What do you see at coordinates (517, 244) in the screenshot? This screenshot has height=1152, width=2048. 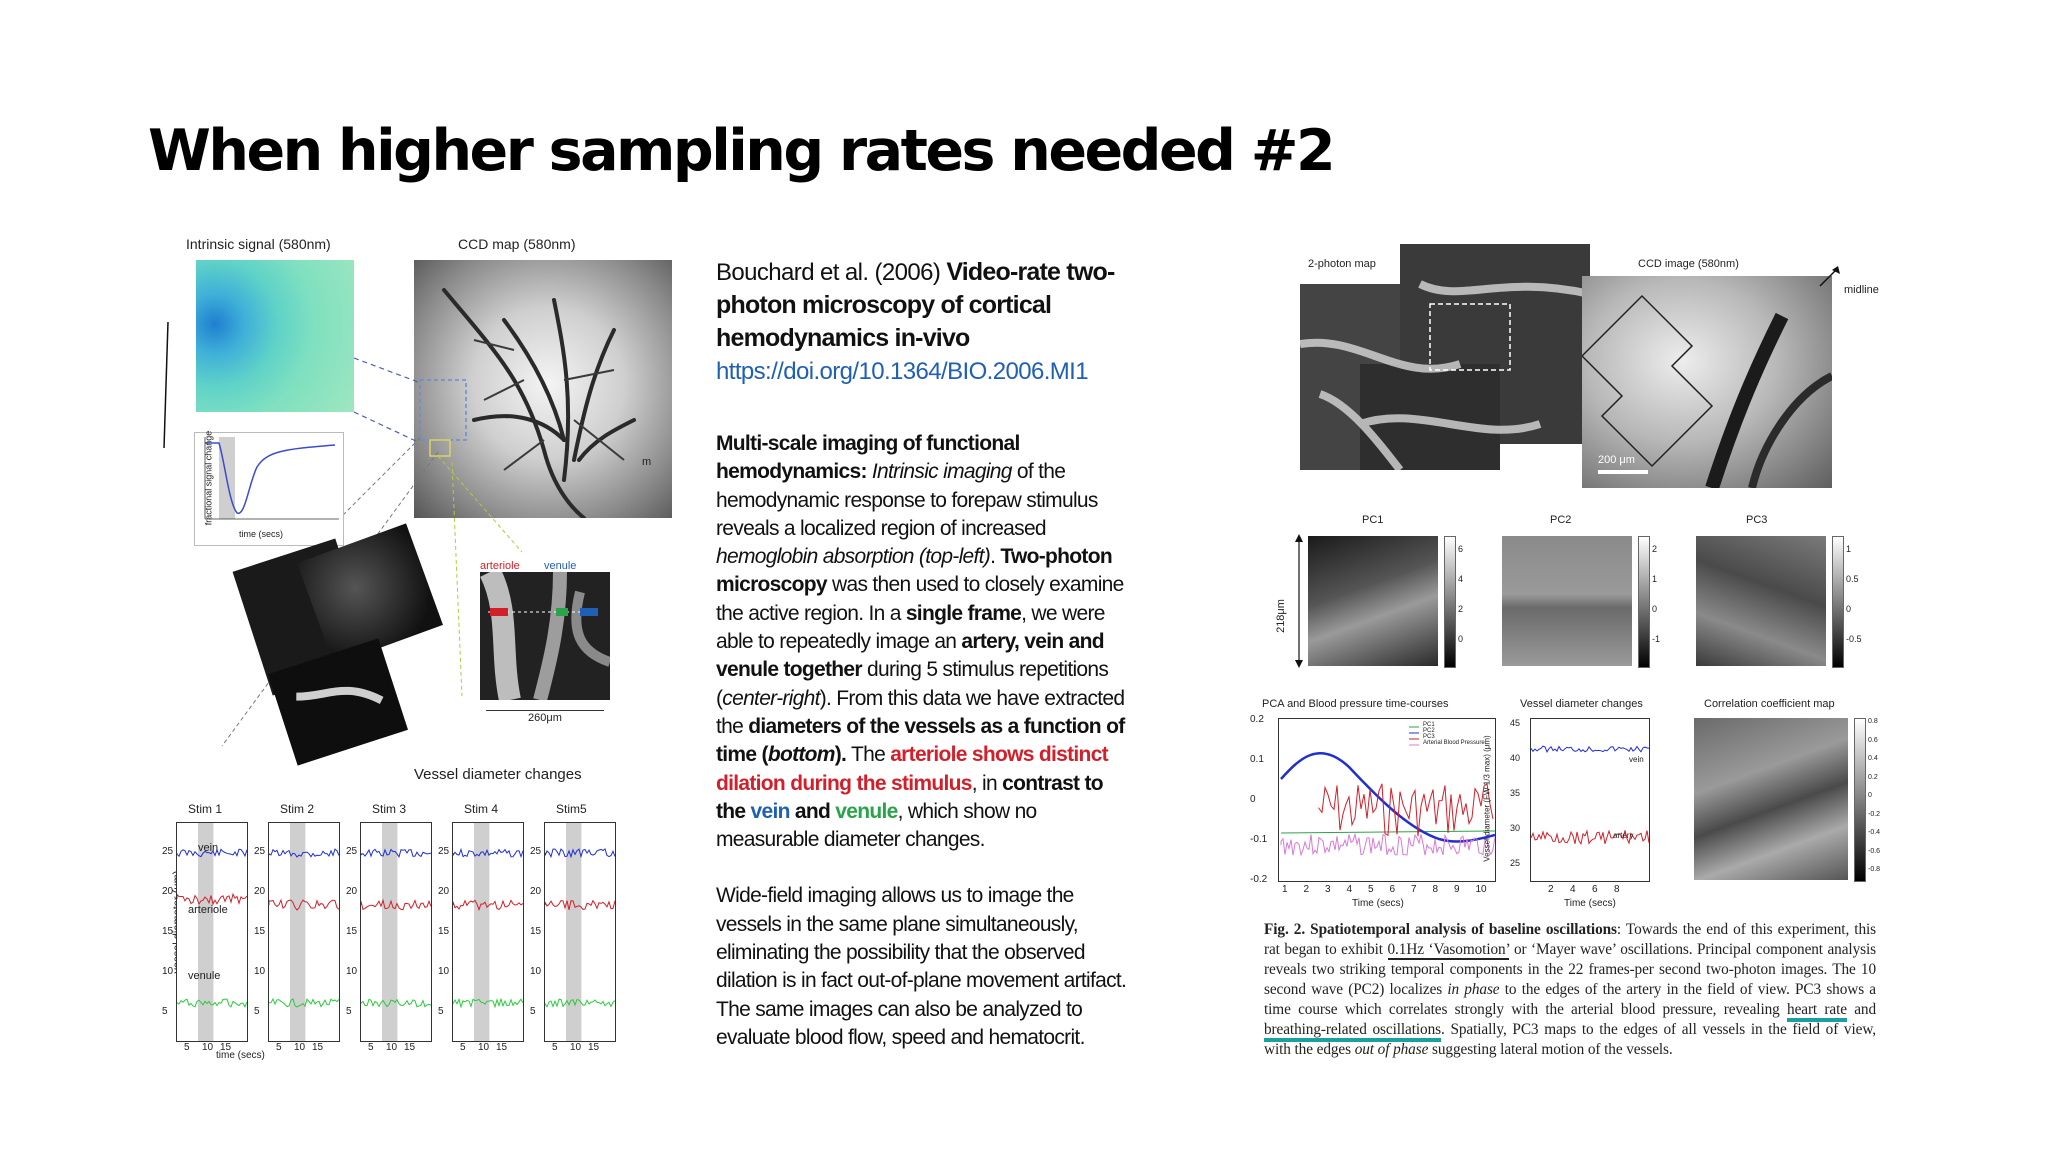 I see `ccd-map-label: CCD map (580nm)` at bounding box center [517, 244].